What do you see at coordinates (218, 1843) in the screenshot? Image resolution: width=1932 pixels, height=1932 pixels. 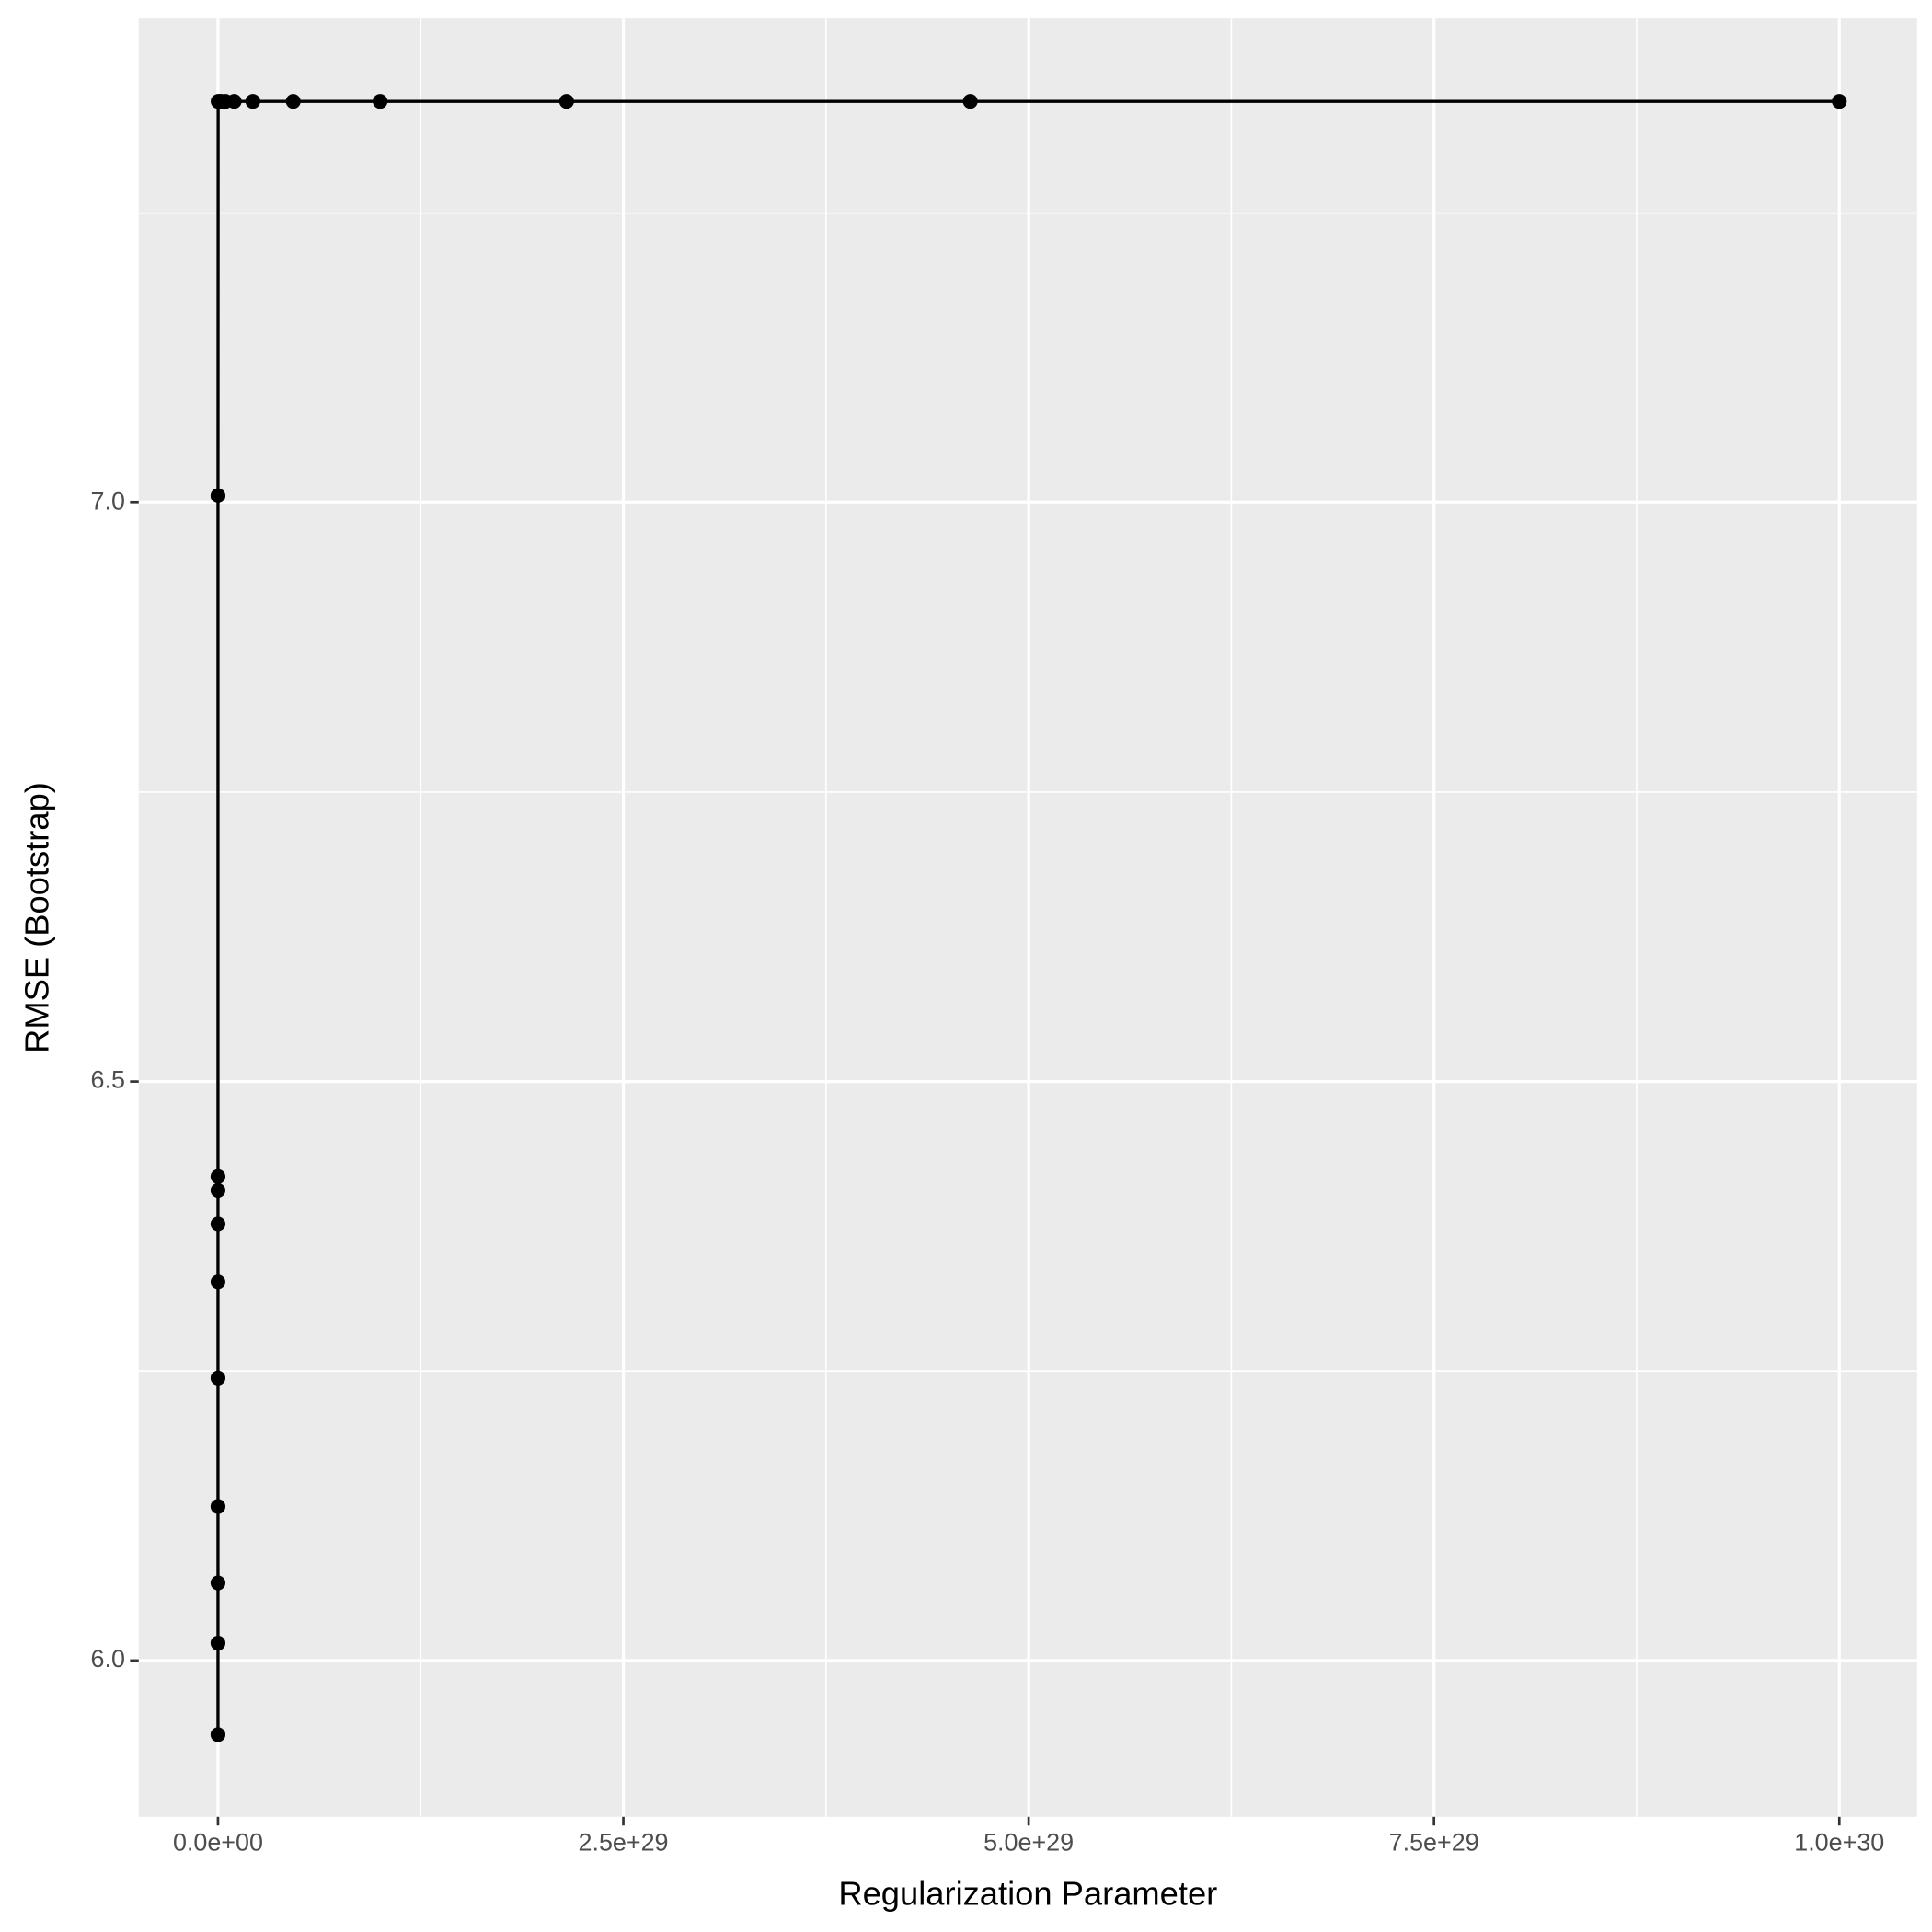 I see `x-tick-label: 0.0e+00` at bounding box center [218, 1843].